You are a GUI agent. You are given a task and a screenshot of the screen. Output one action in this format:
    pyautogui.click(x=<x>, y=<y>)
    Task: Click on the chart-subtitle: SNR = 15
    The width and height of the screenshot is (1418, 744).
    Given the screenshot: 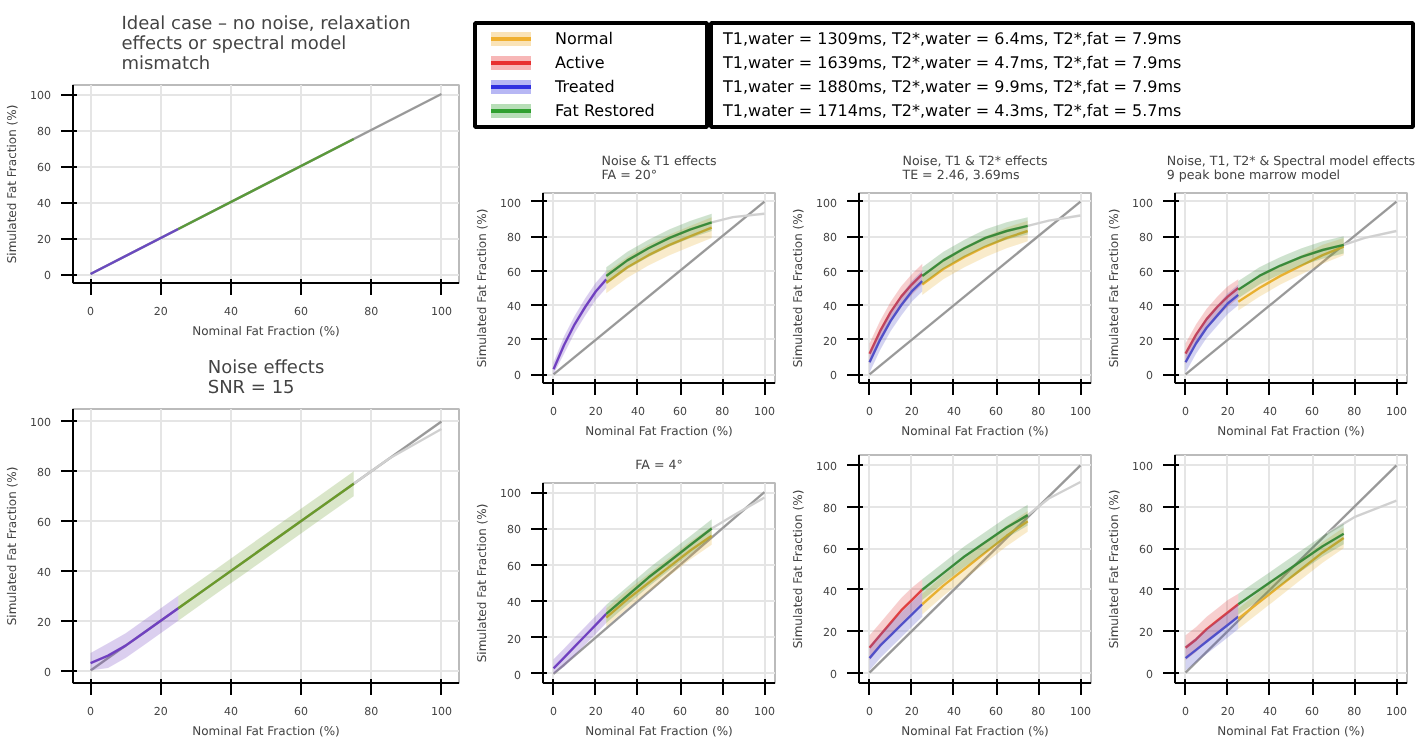 What is the action you would take?
    pyautogui.click(x=251, y=389)
    